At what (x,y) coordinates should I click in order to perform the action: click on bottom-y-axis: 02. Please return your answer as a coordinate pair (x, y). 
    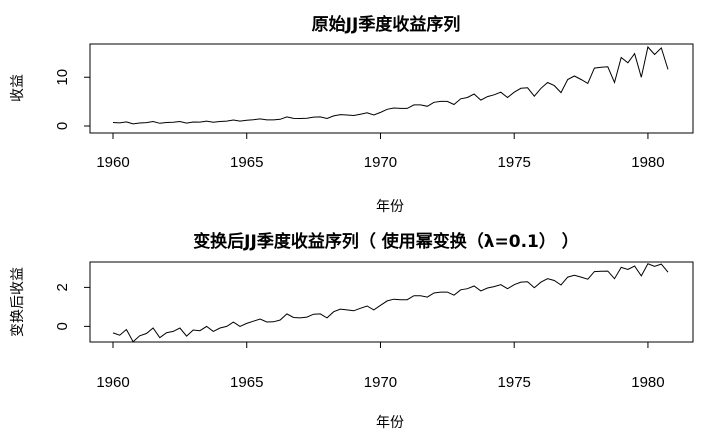
    Looking at the image, I should click on (72, 307).